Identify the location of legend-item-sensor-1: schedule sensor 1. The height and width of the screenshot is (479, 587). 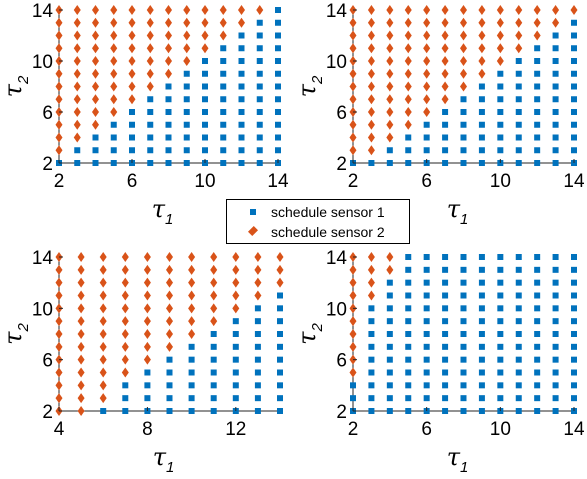
(318, 212).